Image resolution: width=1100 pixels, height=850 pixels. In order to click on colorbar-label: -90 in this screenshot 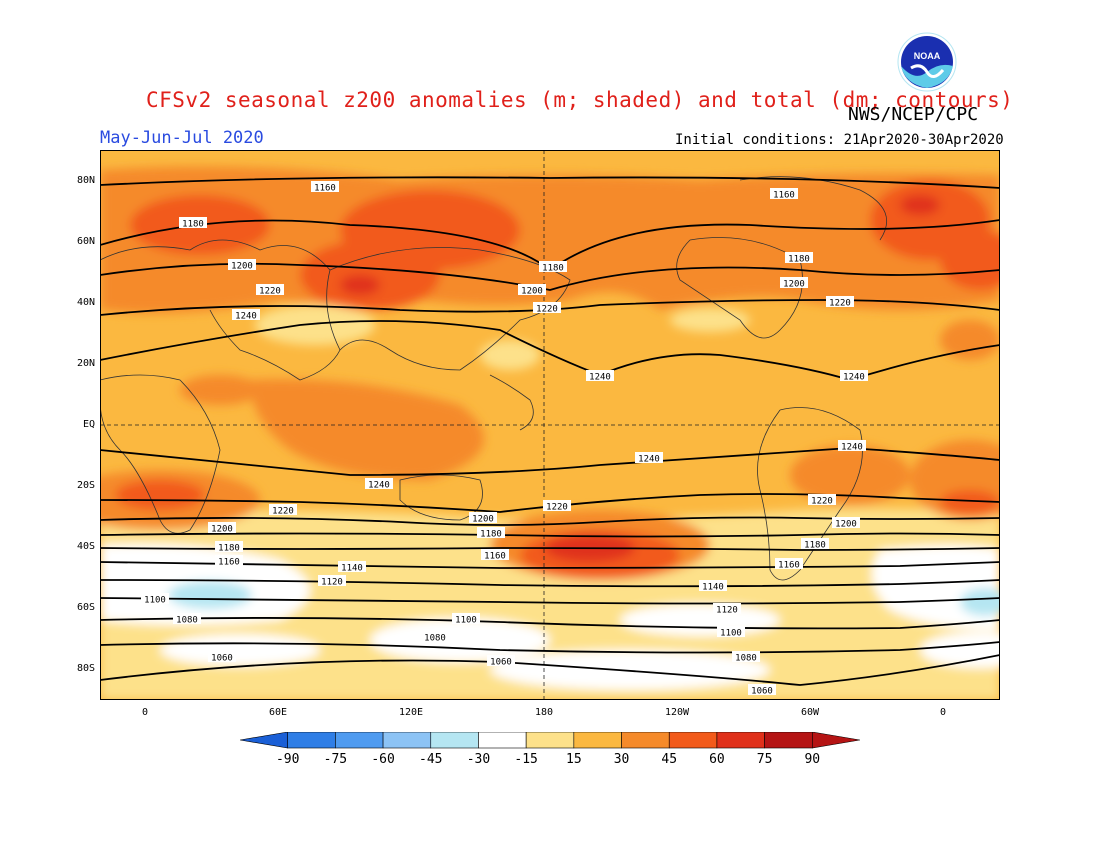, I will do `click(287, 759)`.